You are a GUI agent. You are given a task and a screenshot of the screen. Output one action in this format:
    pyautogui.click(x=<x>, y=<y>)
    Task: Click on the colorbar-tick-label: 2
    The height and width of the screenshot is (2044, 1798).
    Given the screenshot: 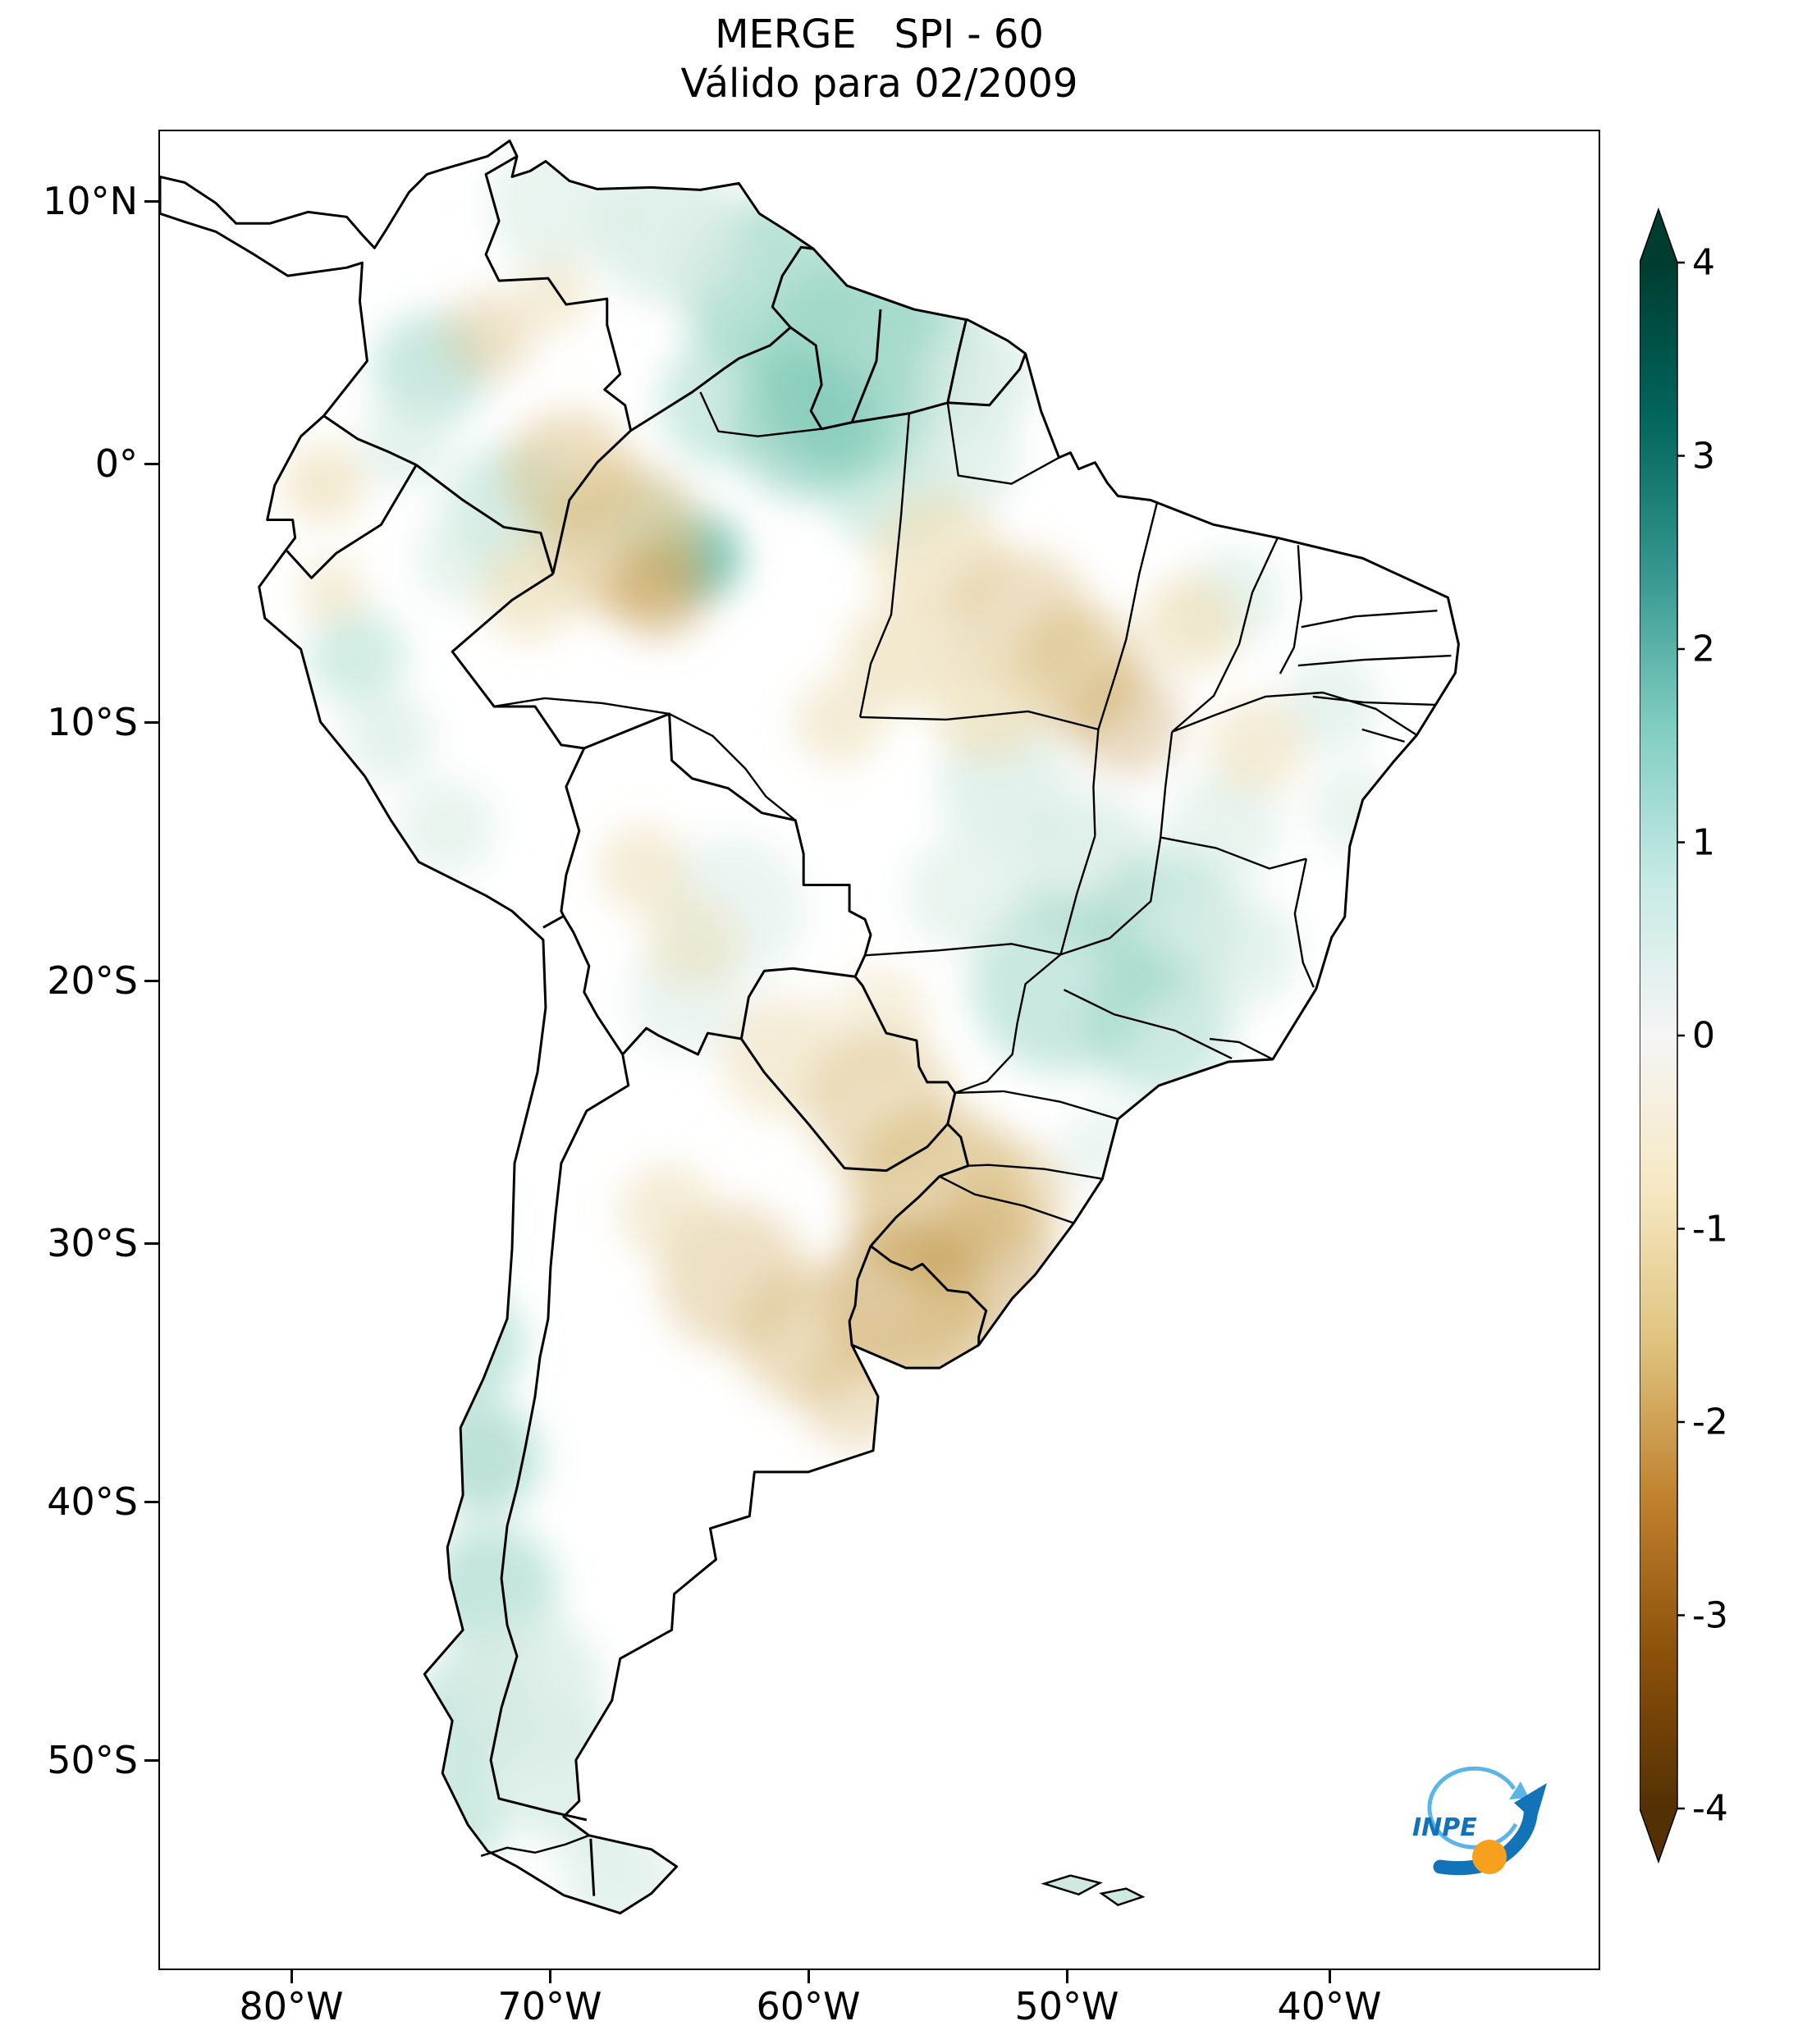 What is the action you would take?
    pyautogui.click(x=1703, y=649)
    